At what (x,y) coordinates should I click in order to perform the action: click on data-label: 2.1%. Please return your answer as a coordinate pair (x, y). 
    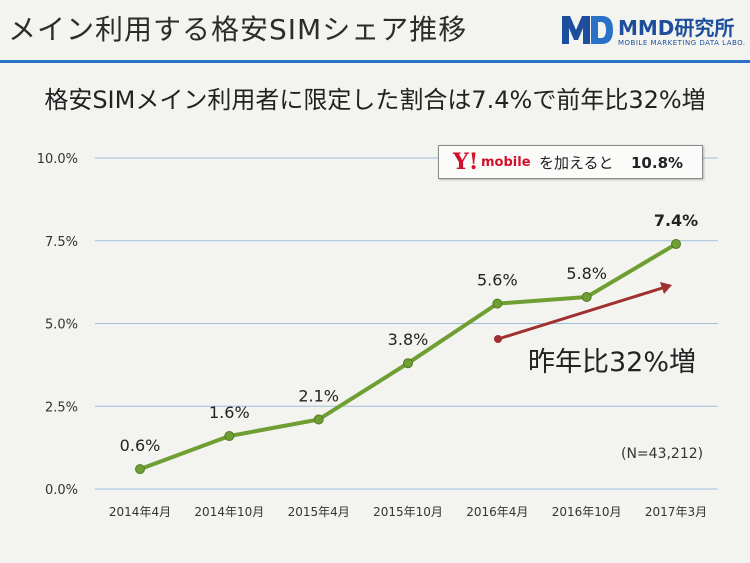
    Looking at the image, I should click on (318, 395).